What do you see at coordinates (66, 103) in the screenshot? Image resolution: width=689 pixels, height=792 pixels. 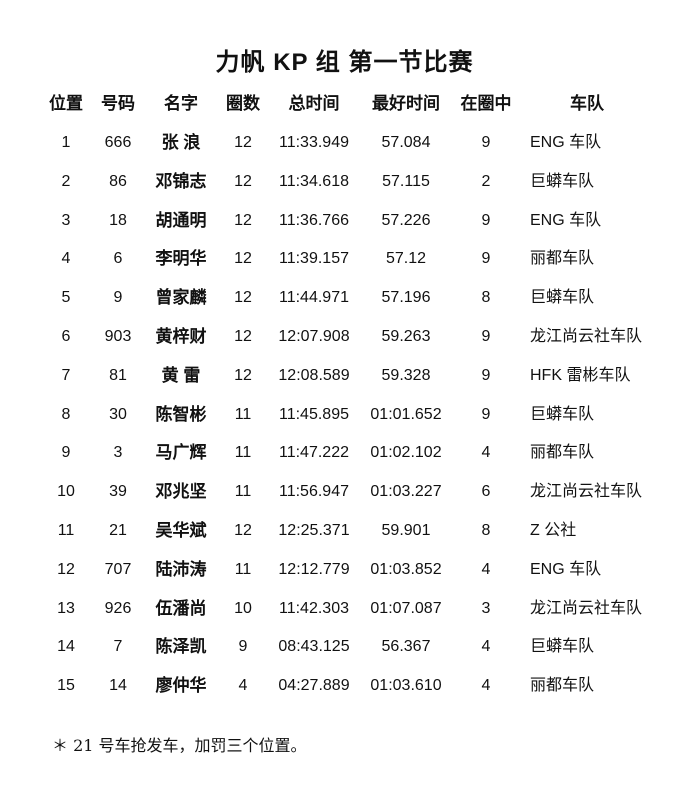 I see `header-pos: 位置` at bounding box center [66, 103].